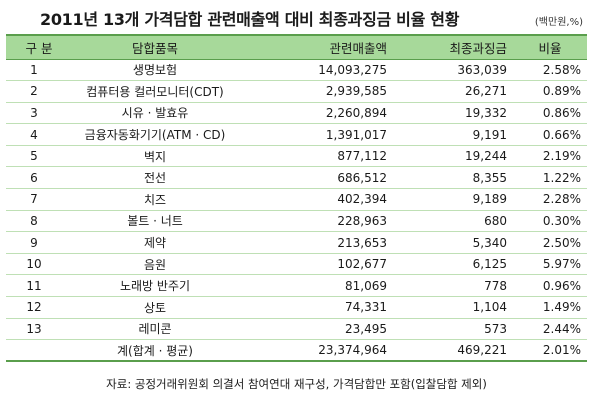  Describe the element at coordinates (315, 91) in the screenshot. I see `cell-revenue: 2,939,585` at that location.